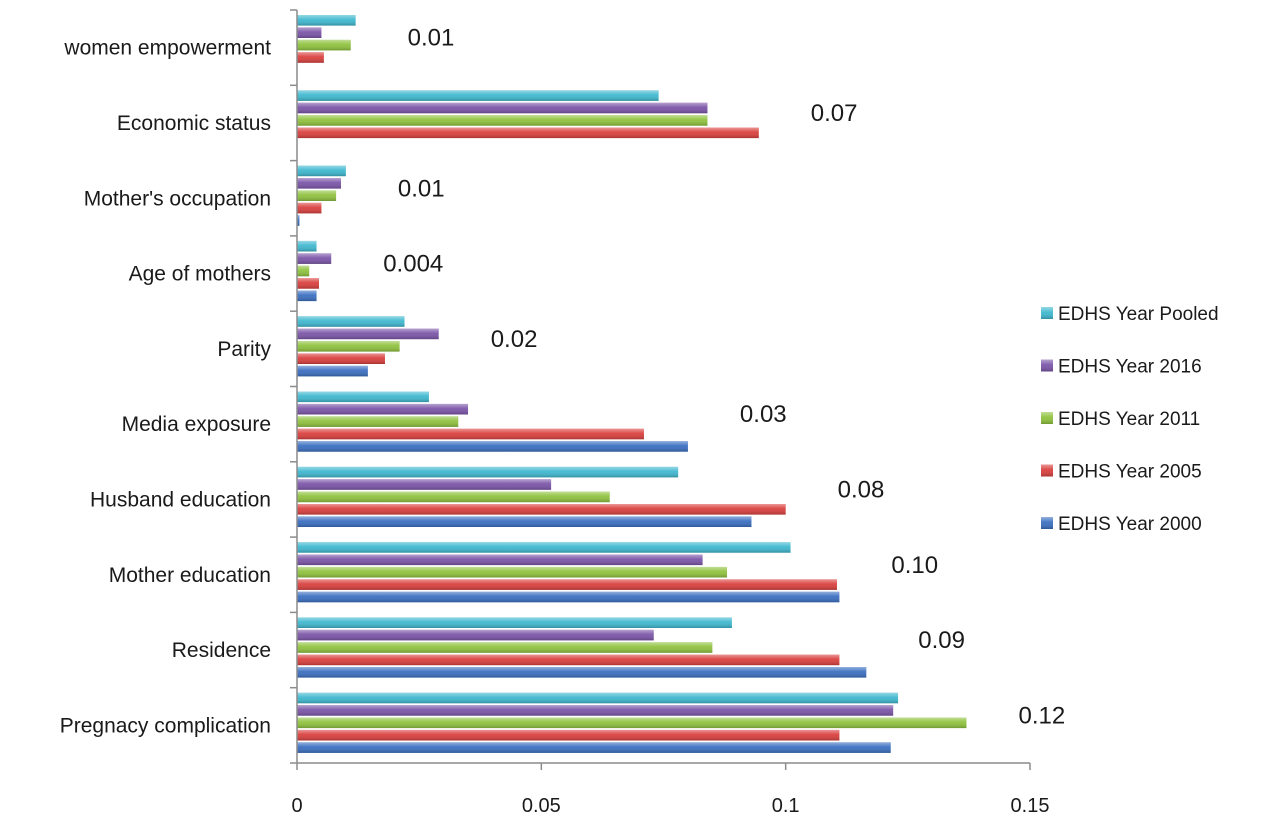 This screenshot has width=1280, height=823. What do you see at coordinates (763, 414) in the screenshot?
I see `value-annotation-media-exposure: 0.03` at bounding box center [763, 414].